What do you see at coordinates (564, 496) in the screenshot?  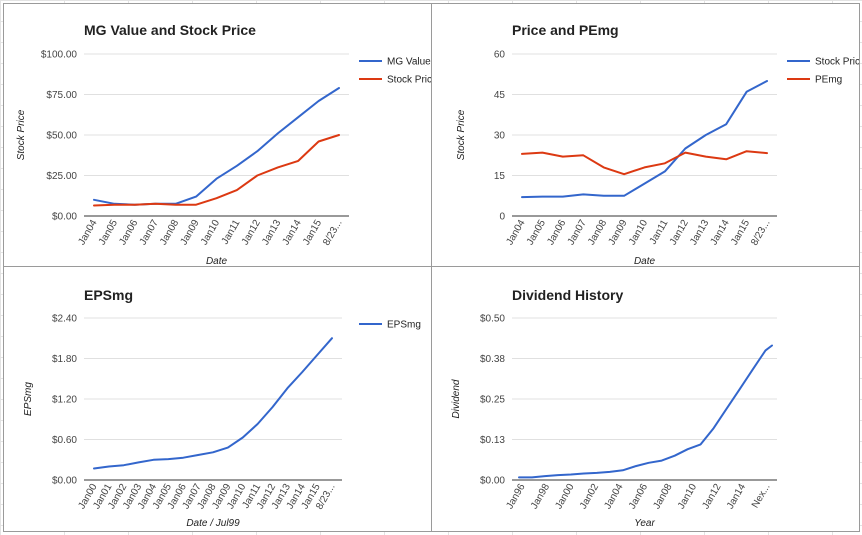 I see `x-tick-label: Jan00` at bounding box center [564, 496].